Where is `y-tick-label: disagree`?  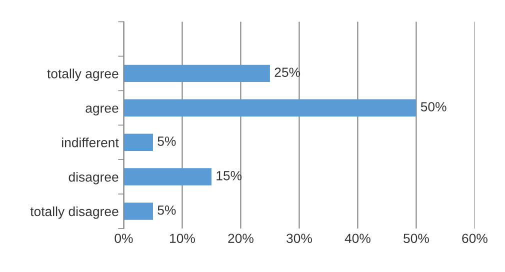
y-tick-label: disagree is located at coordinates (93, 178).